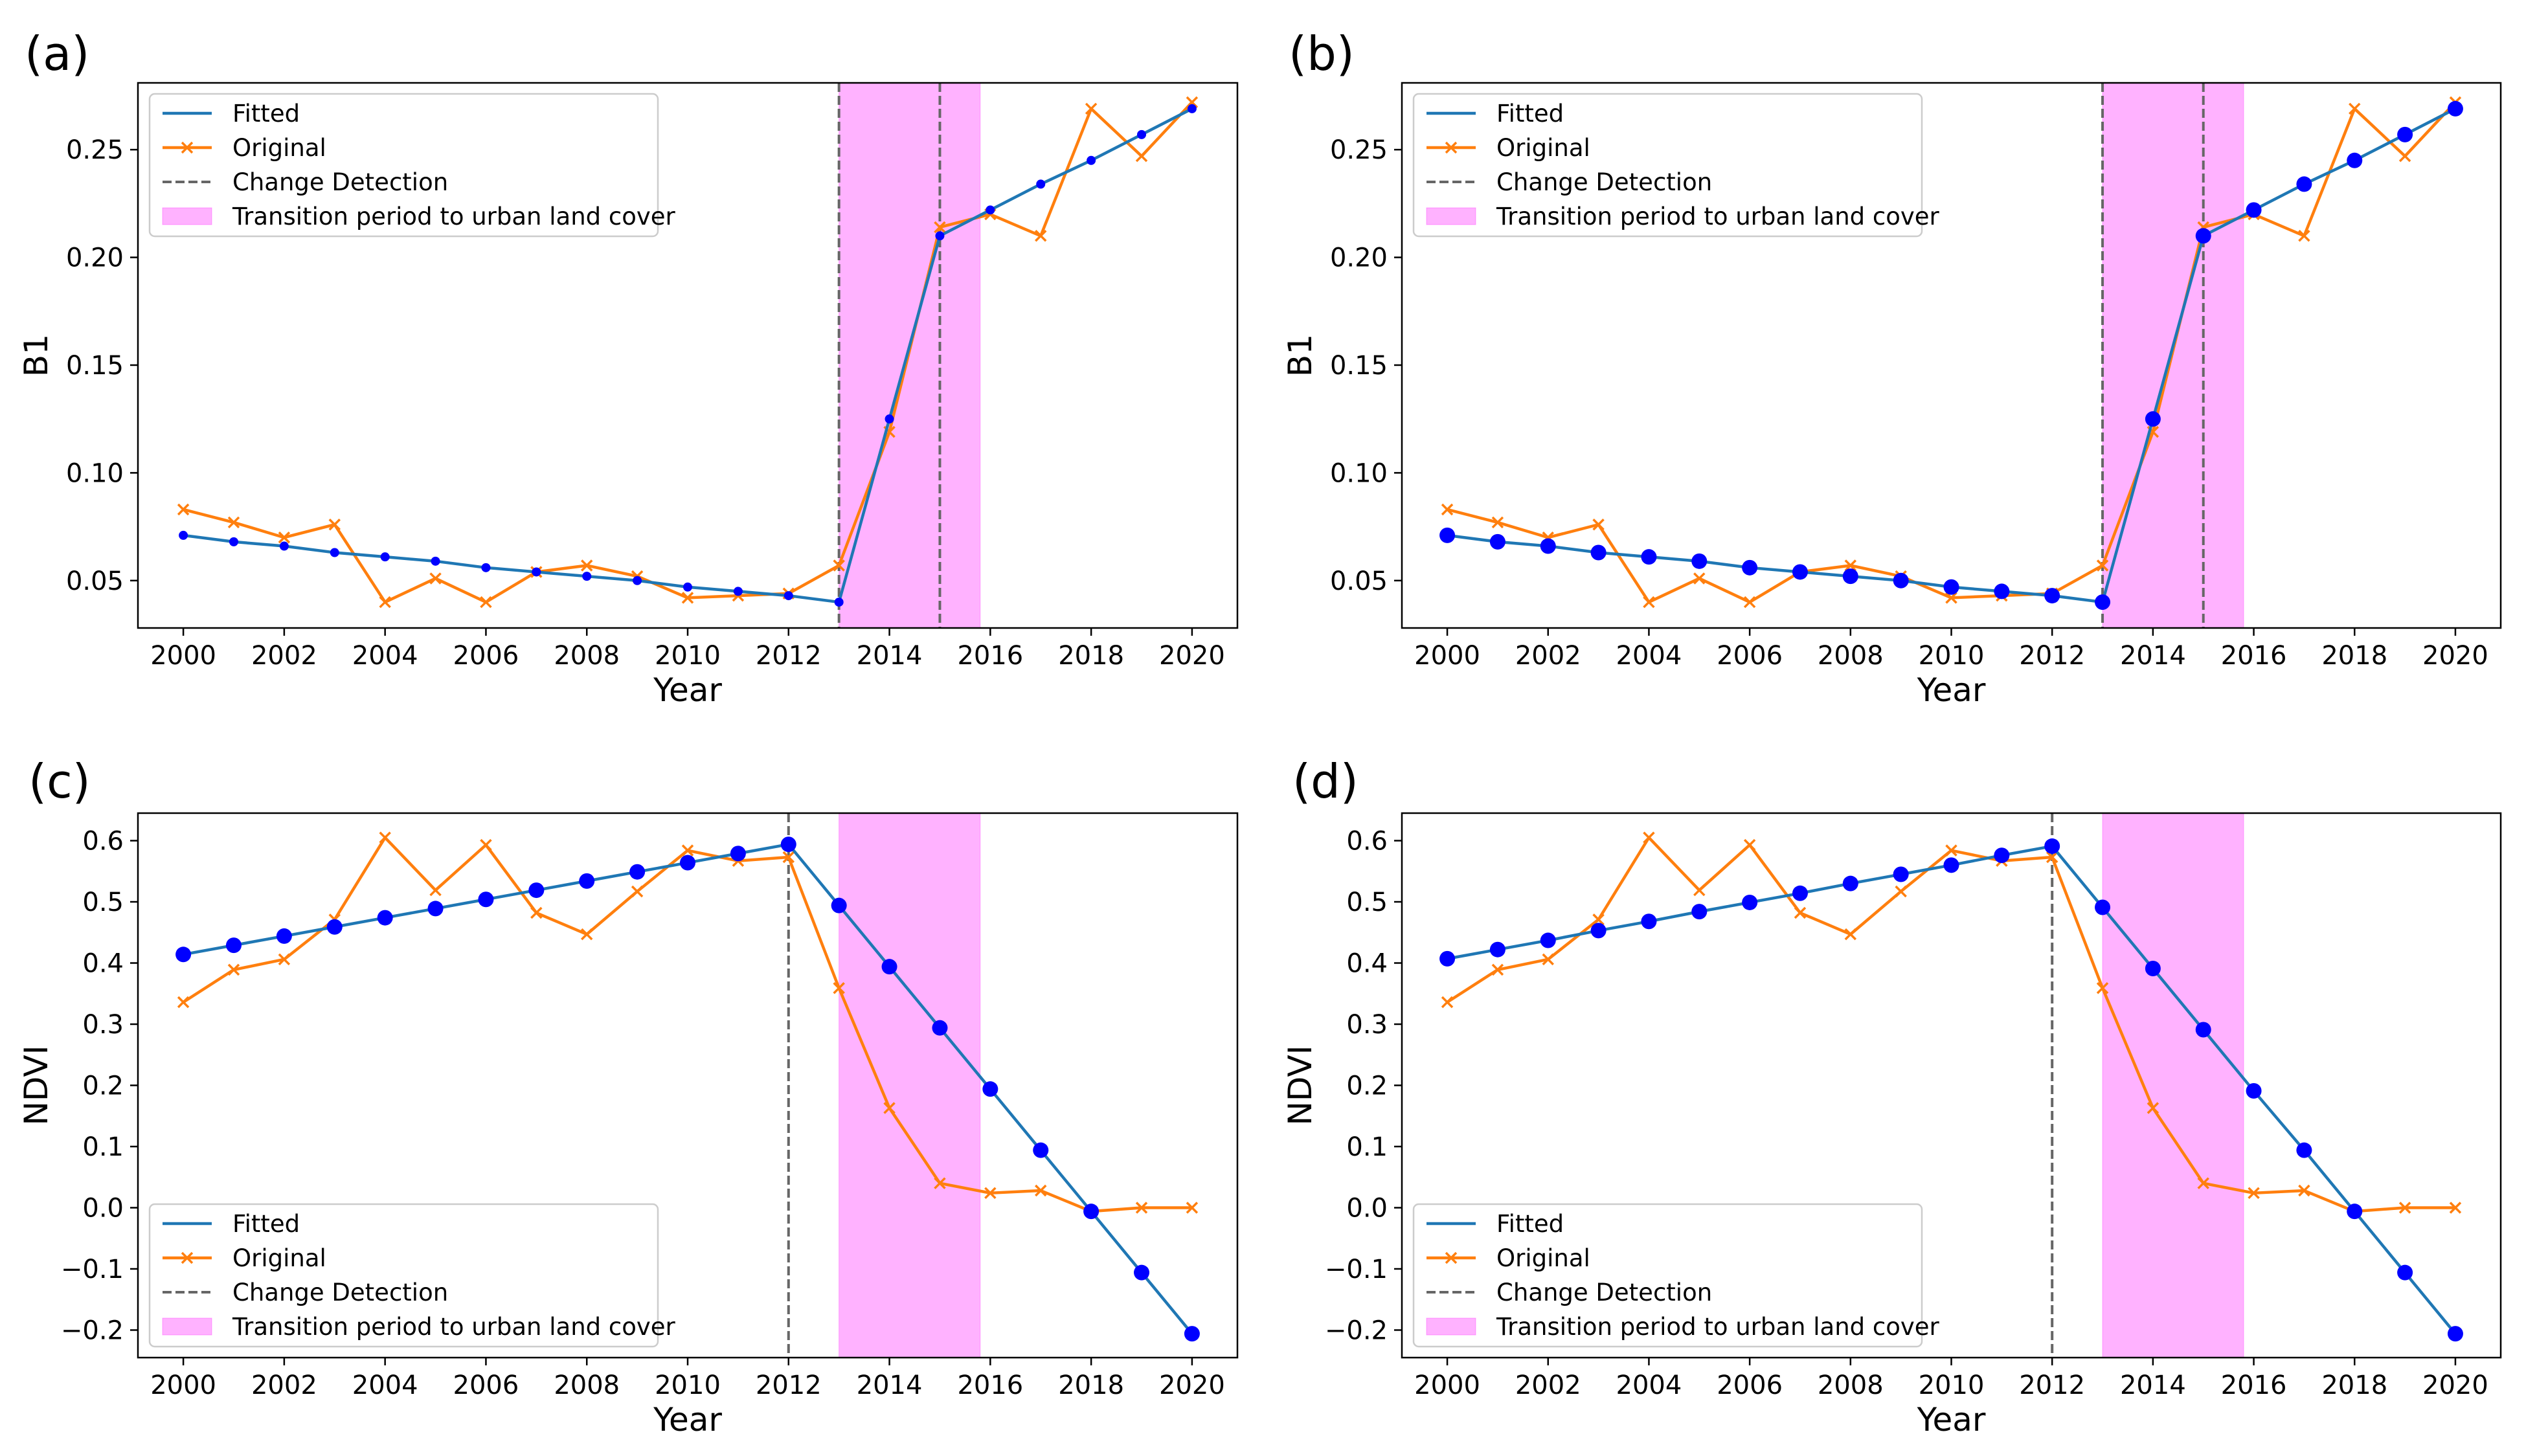 Image resolution: width=2526 pixels, height=1456 pixels. I want to click on y-axis-label: B1, so click(36, 356).